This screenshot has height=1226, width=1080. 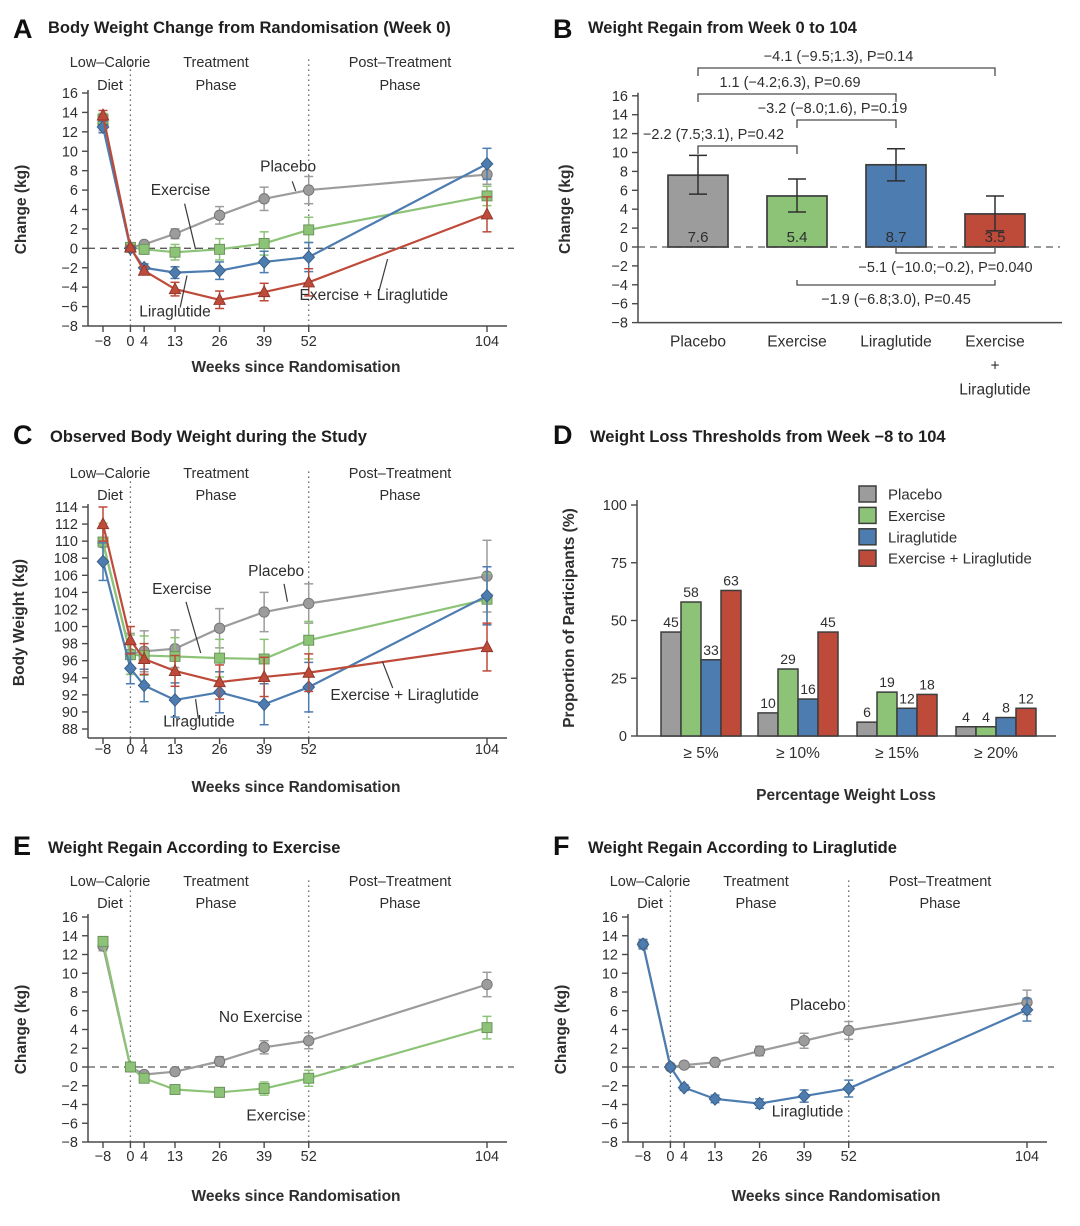 What do you see at coordinates (569, 618) in the screenshot?
I see `y-axis-label: Proportion of Participants (%)` at bounding box center [569, 618].